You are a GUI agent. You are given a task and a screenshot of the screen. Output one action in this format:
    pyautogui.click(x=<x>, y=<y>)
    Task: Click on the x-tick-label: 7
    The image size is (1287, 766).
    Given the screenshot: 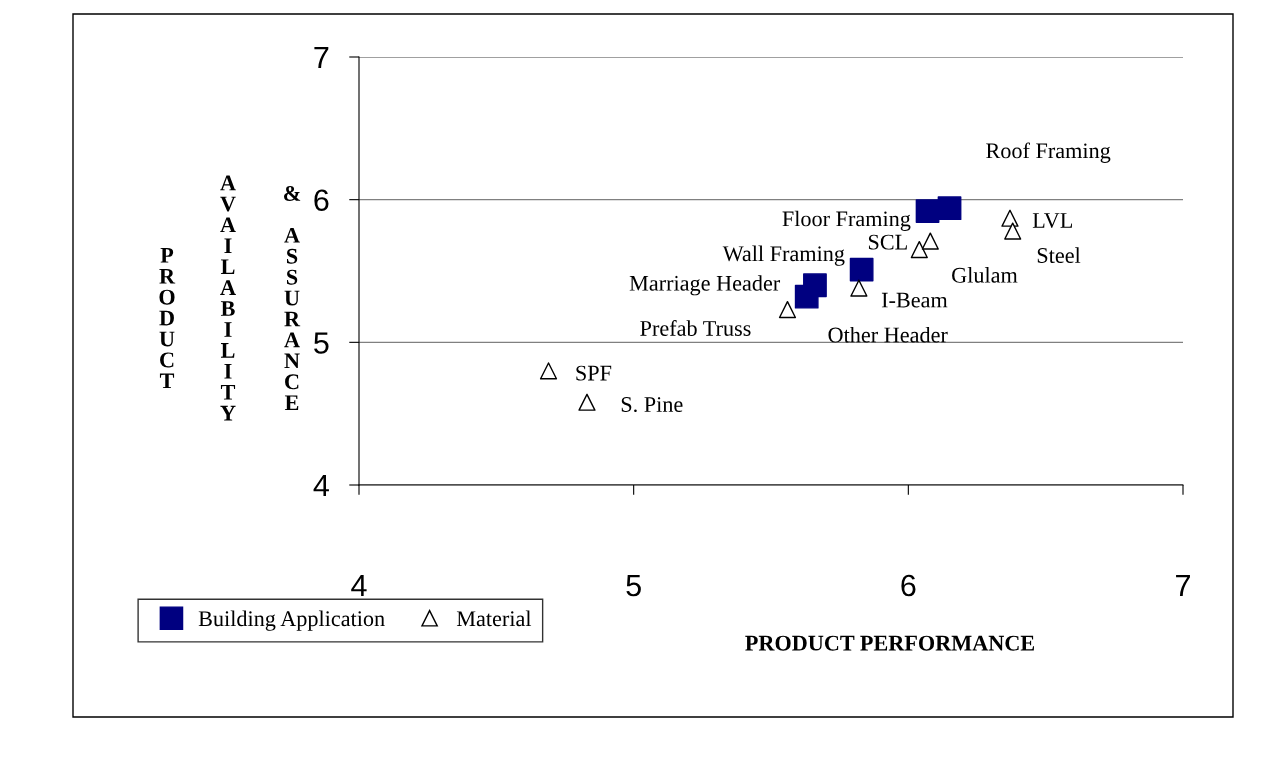 What is the action you would take?
    pyautogui.click(x=1183, y=586)
    